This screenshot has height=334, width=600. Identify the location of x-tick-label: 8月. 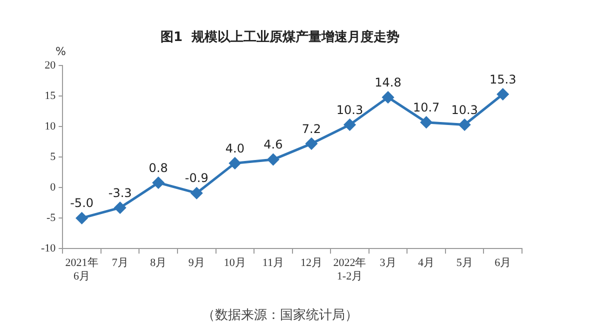
(158, 263).